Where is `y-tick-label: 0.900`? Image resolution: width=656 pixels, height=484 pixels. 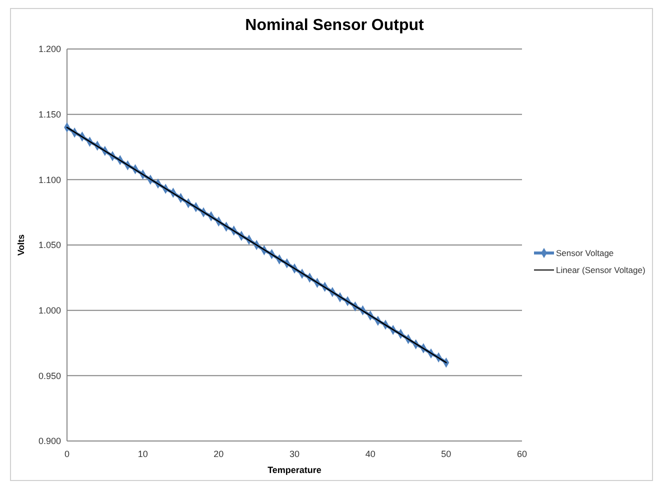 y-tick-label: 0.900 is located at coordinates (49, 441).